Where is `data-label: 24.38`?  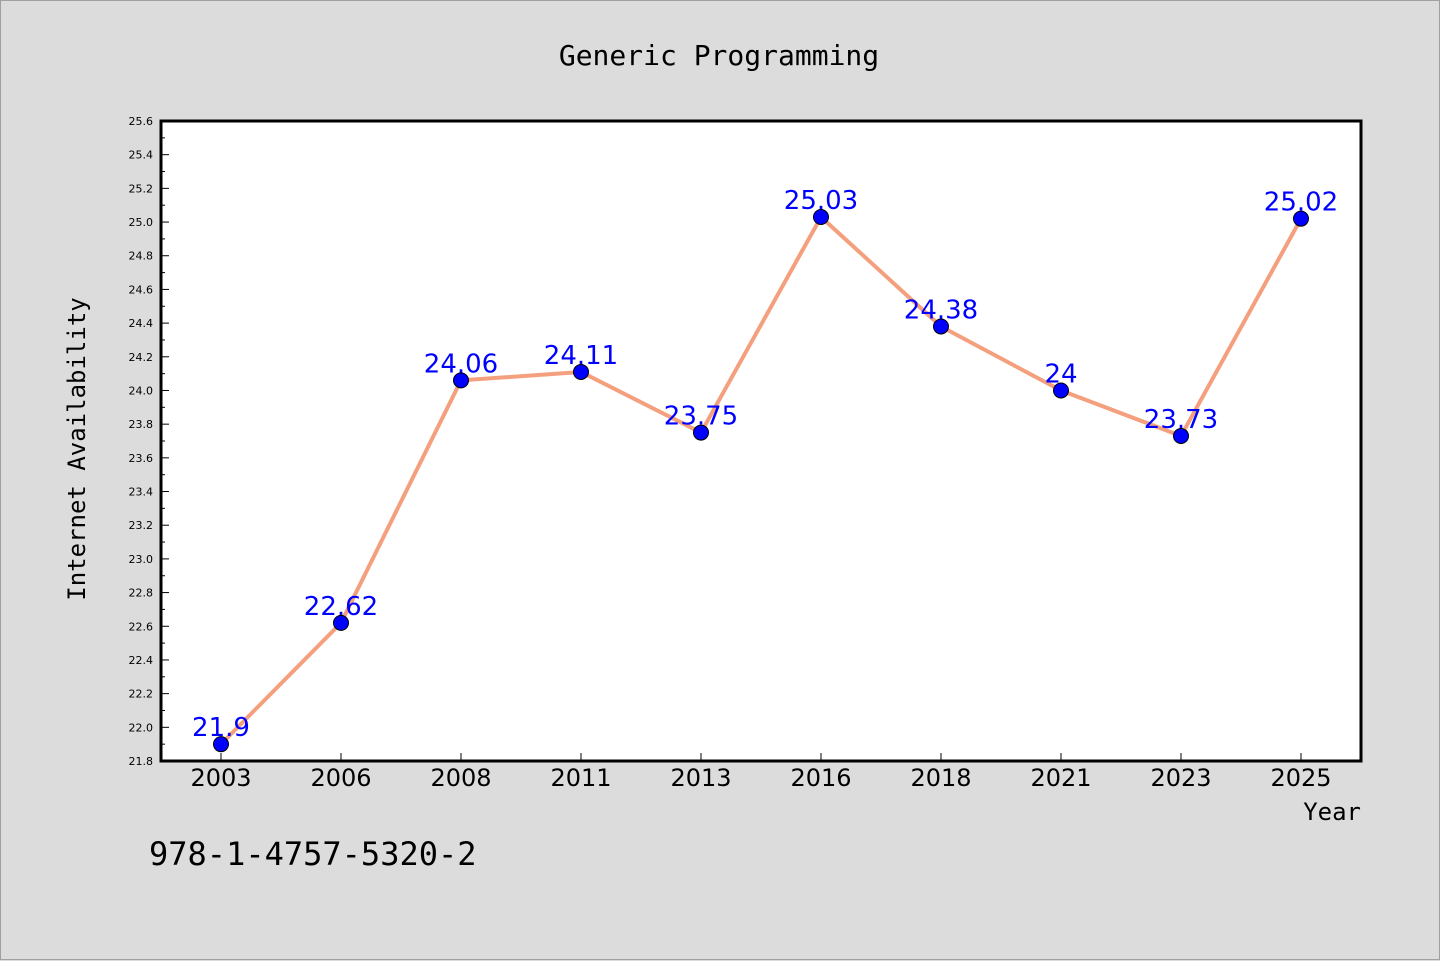
data-label: 24.38 is located at coordinates (941, 310).